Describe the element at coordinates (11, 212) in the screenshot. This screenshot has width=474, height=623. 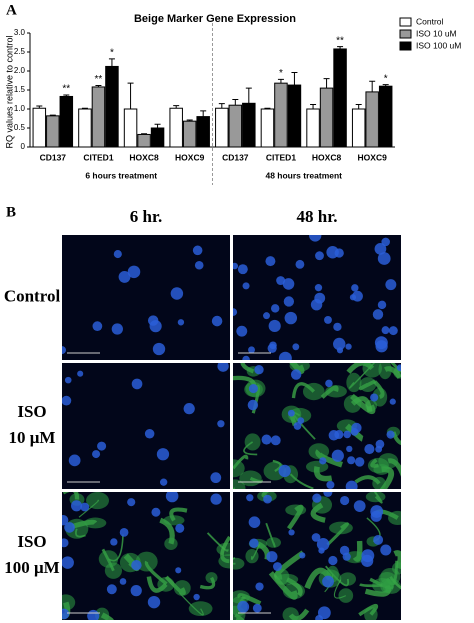
I see `panel-label: B` at that location.